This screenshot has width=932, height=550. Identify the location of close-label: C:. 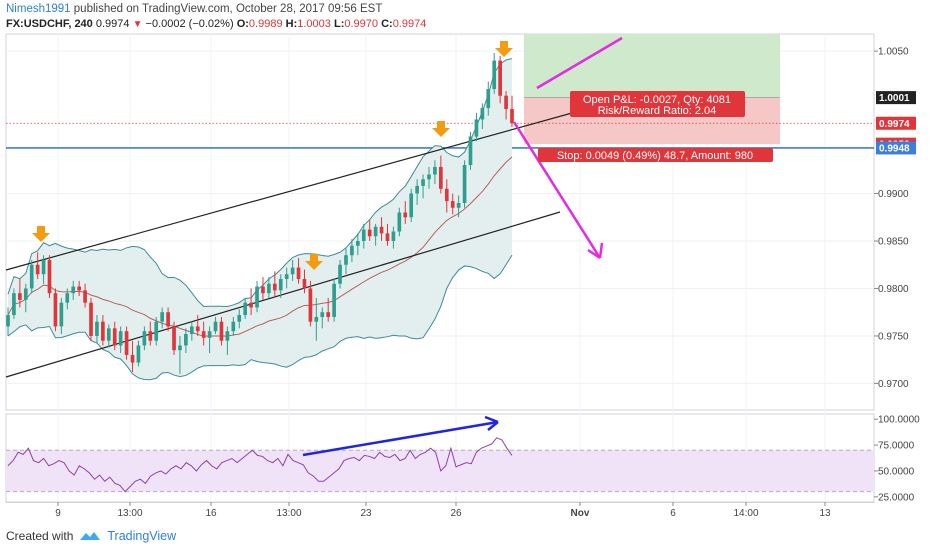
(387, 24).